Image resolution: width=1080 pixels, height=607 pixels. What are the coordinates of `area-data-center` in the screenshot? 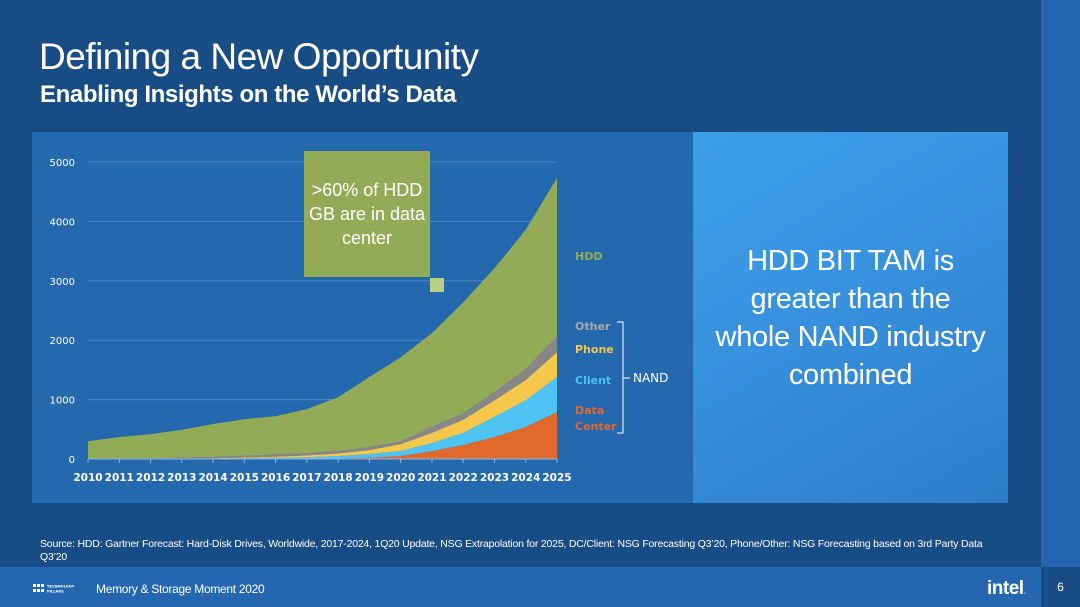 It's located at (322, 435).